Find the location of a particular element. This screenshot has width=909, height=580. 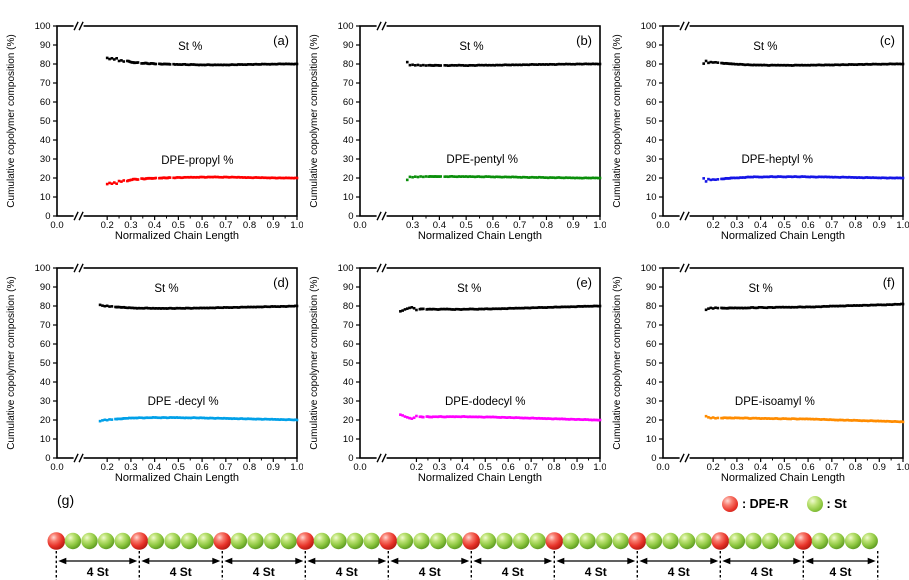

series-dpe-propyl-%: DPE-propyl % is located at coordinates (202, 170).